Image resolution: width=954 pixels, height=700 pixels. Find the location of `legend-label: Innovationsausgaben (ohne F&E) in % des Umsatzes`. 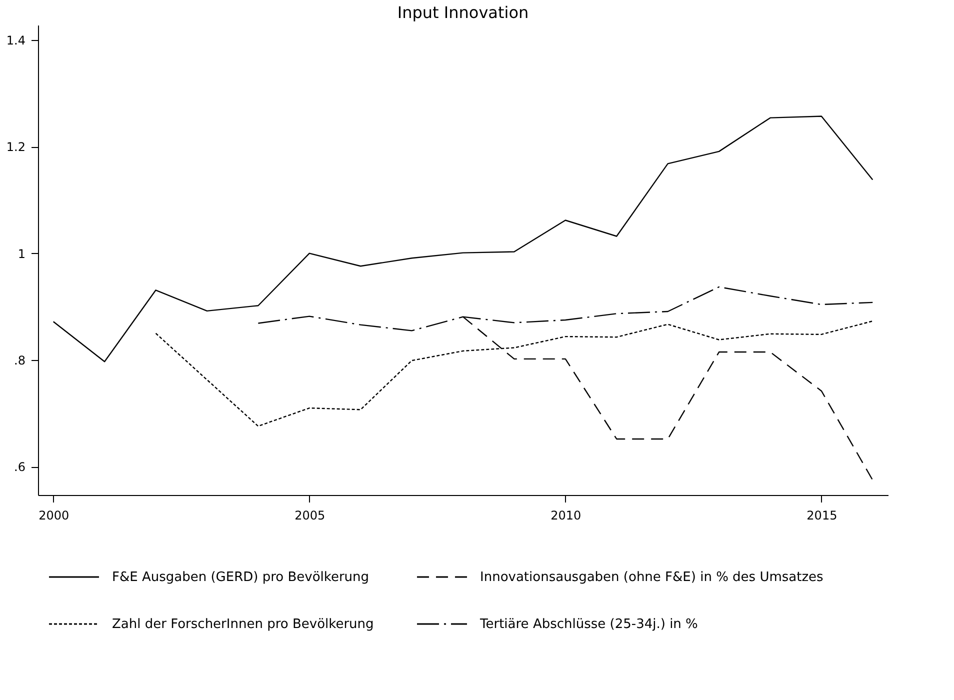

legend-label: Innovationsausgaben (ohne F&E) in % des Umsatzes is located at coordinates (652, 577).